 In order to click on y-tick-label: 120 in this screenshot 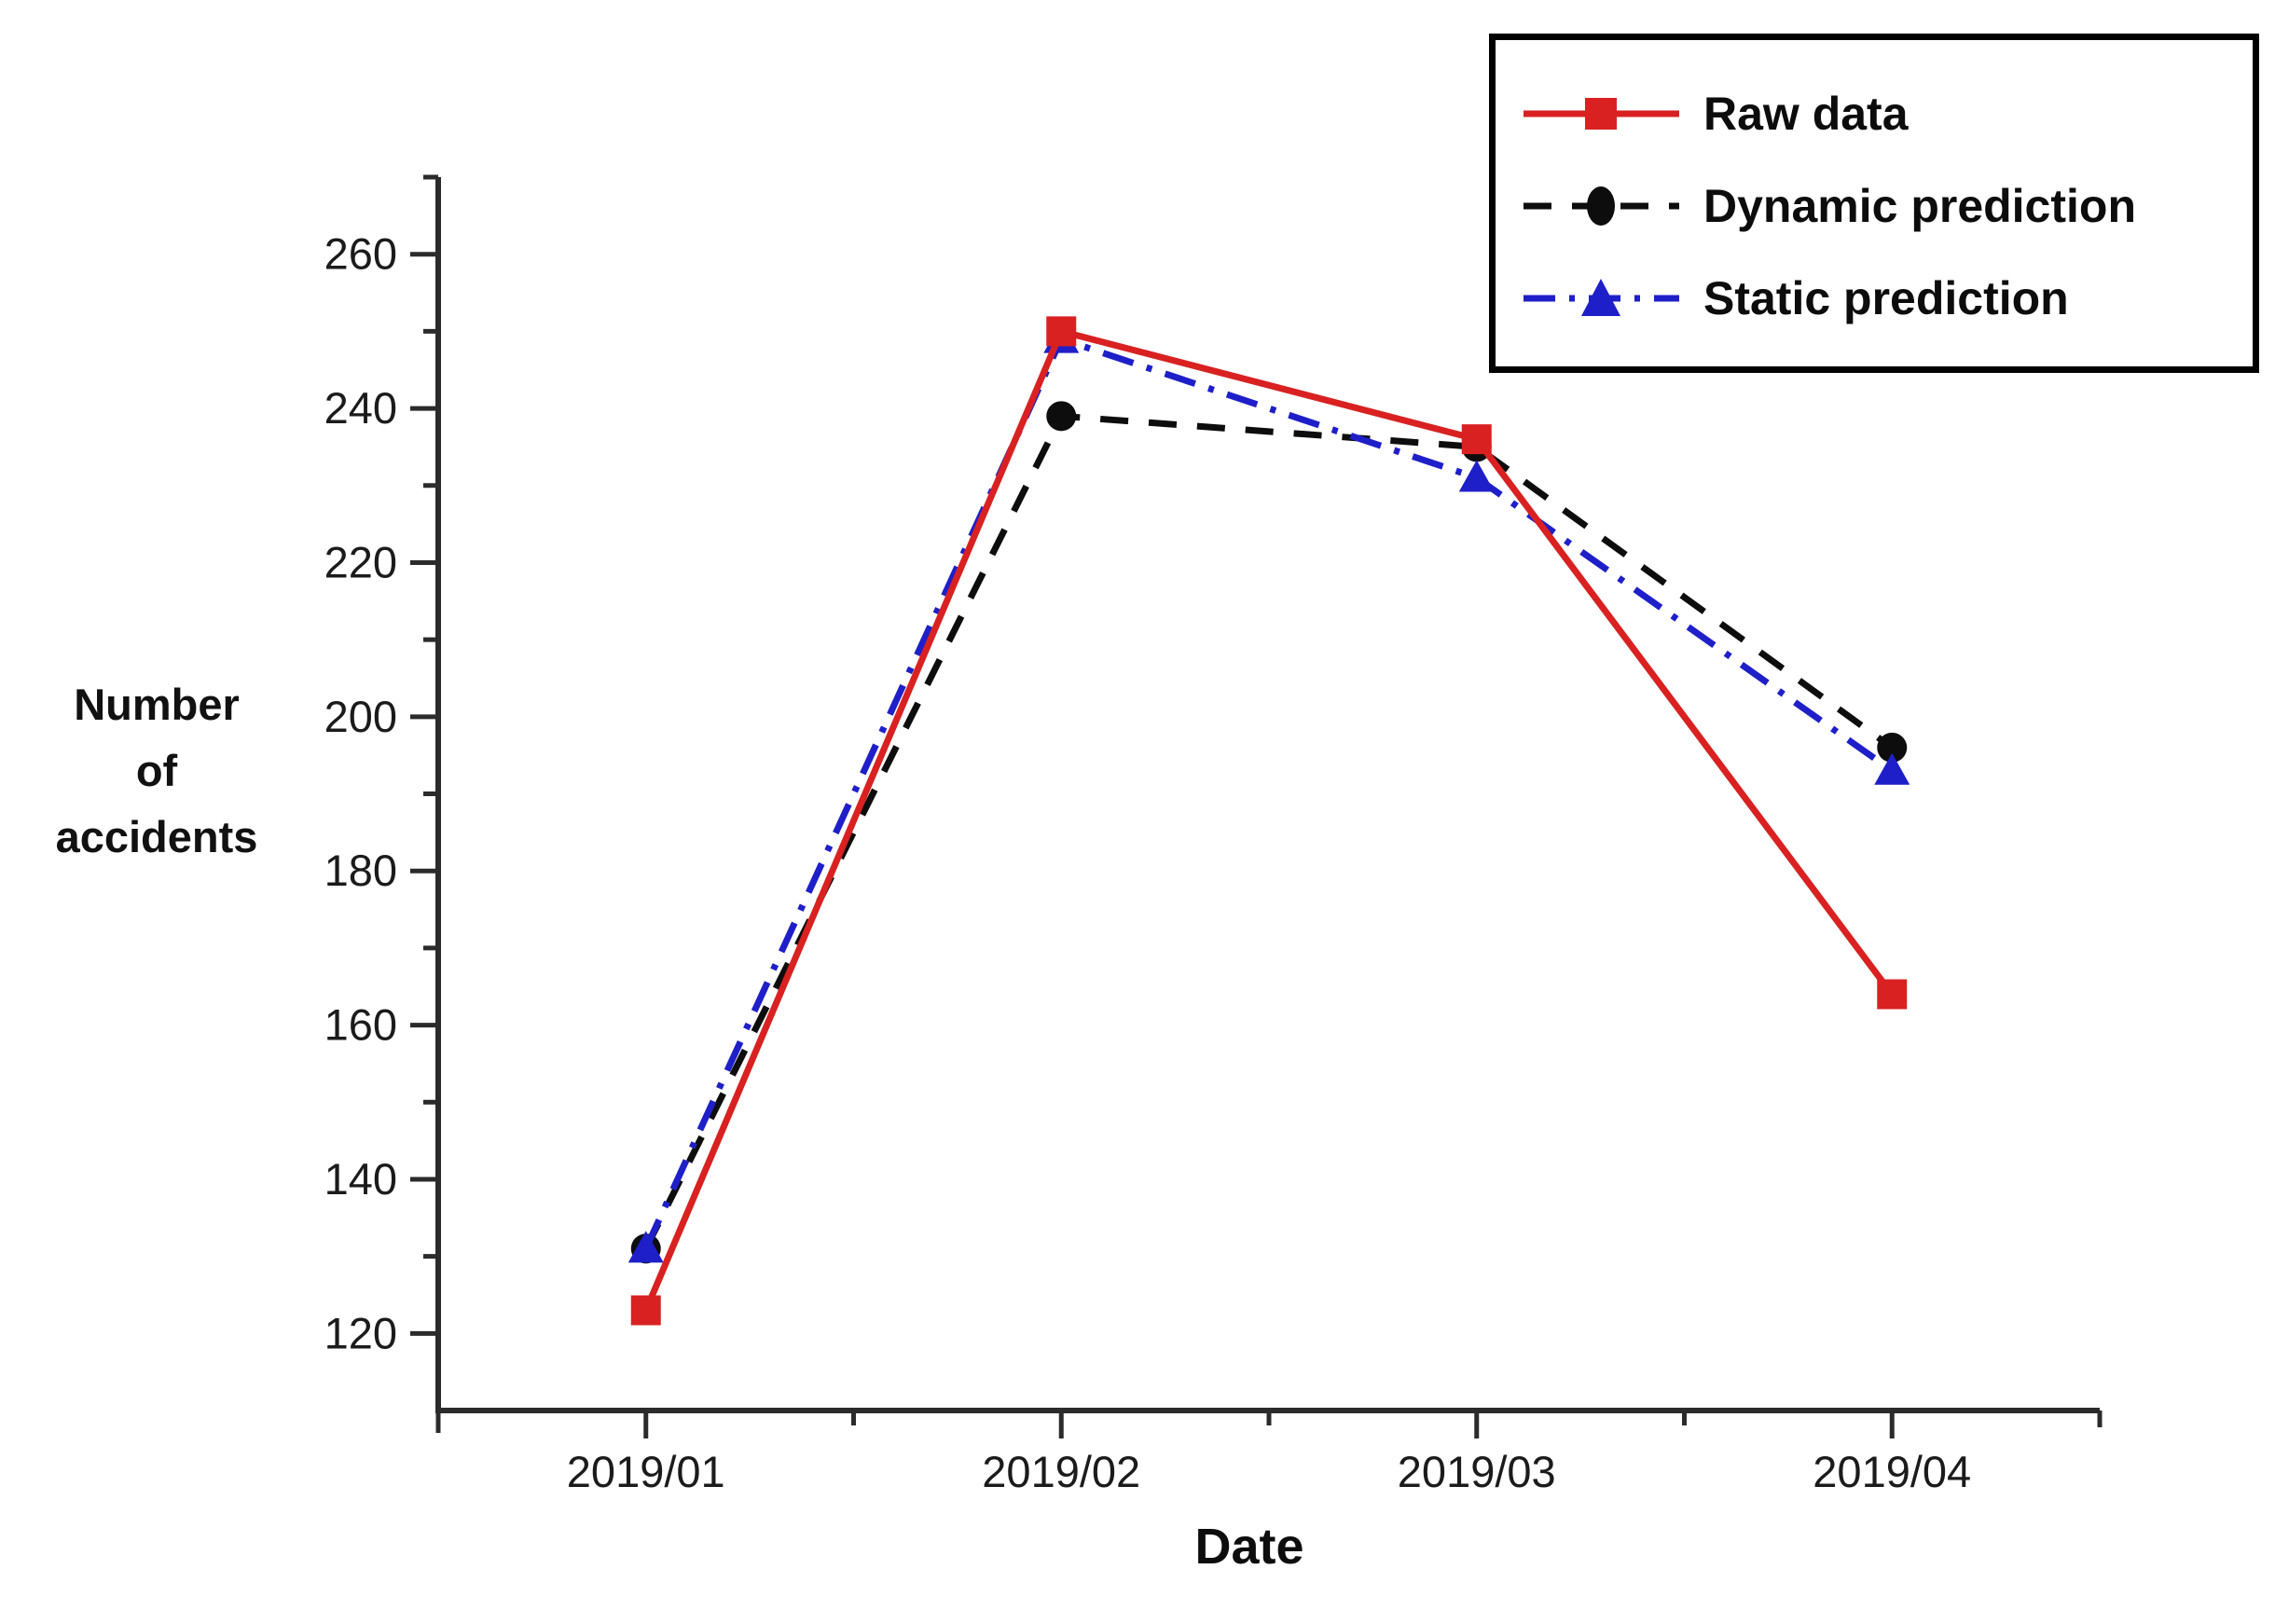, I will do `click(360, 1332)`.